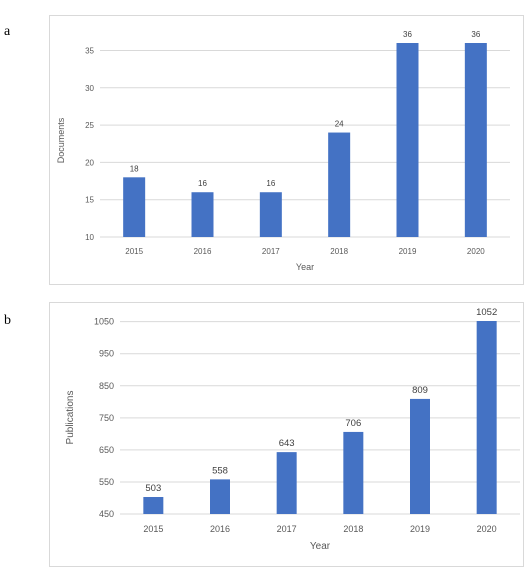  What do you see at coordinates (134, 168) in the screenshot?
I see `chart-a-data-label: 18` at bounding box center [134, 168].